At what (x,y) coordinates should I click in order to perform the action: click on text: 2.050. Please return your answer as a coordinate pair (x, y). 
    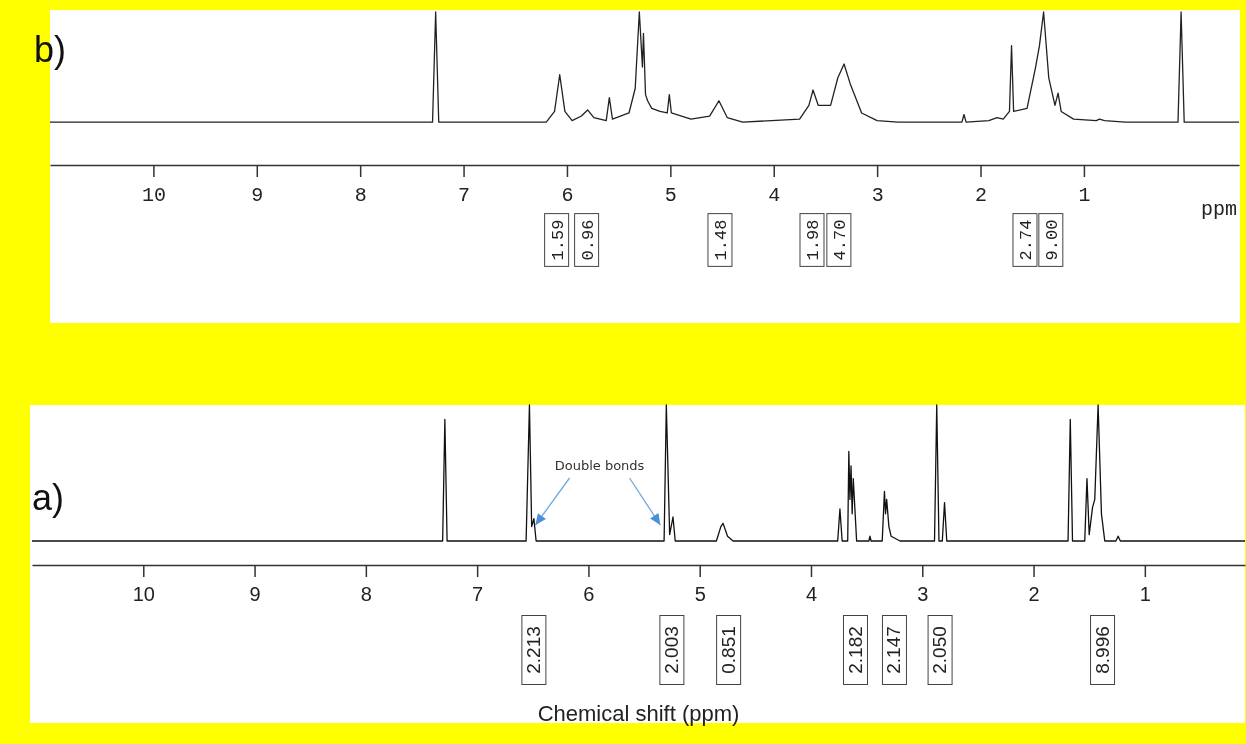
    Looking at the image, I should click on (940, 650).